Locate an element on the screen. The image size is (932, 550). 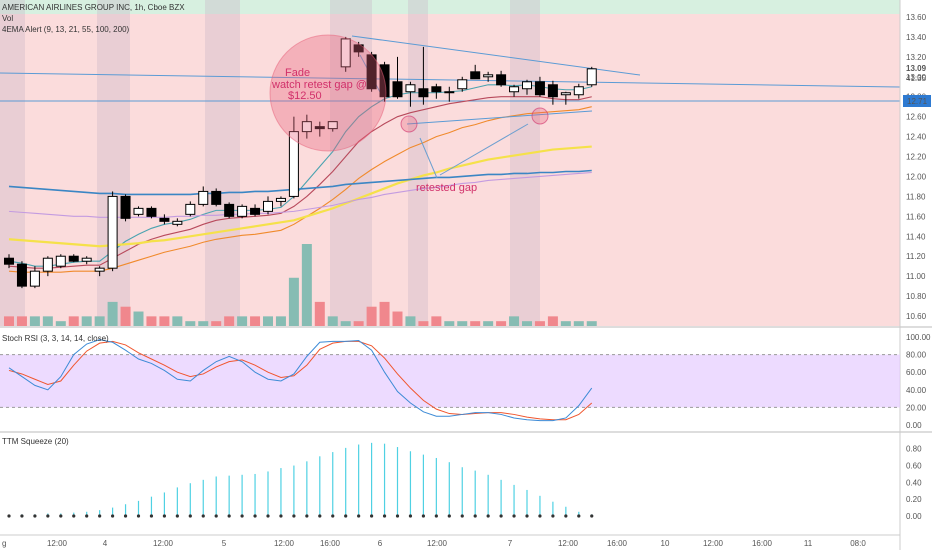
retested-label: retested gap is located at coordinates (446, 188).